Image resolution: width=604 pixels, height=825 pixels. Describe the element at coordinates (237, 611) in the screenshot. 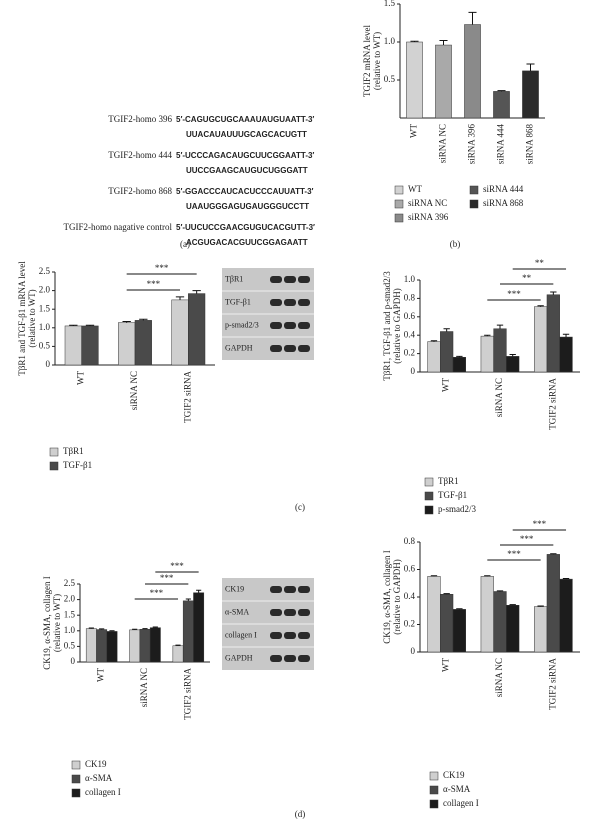

I see `blot-label: α-SMA` at that location.